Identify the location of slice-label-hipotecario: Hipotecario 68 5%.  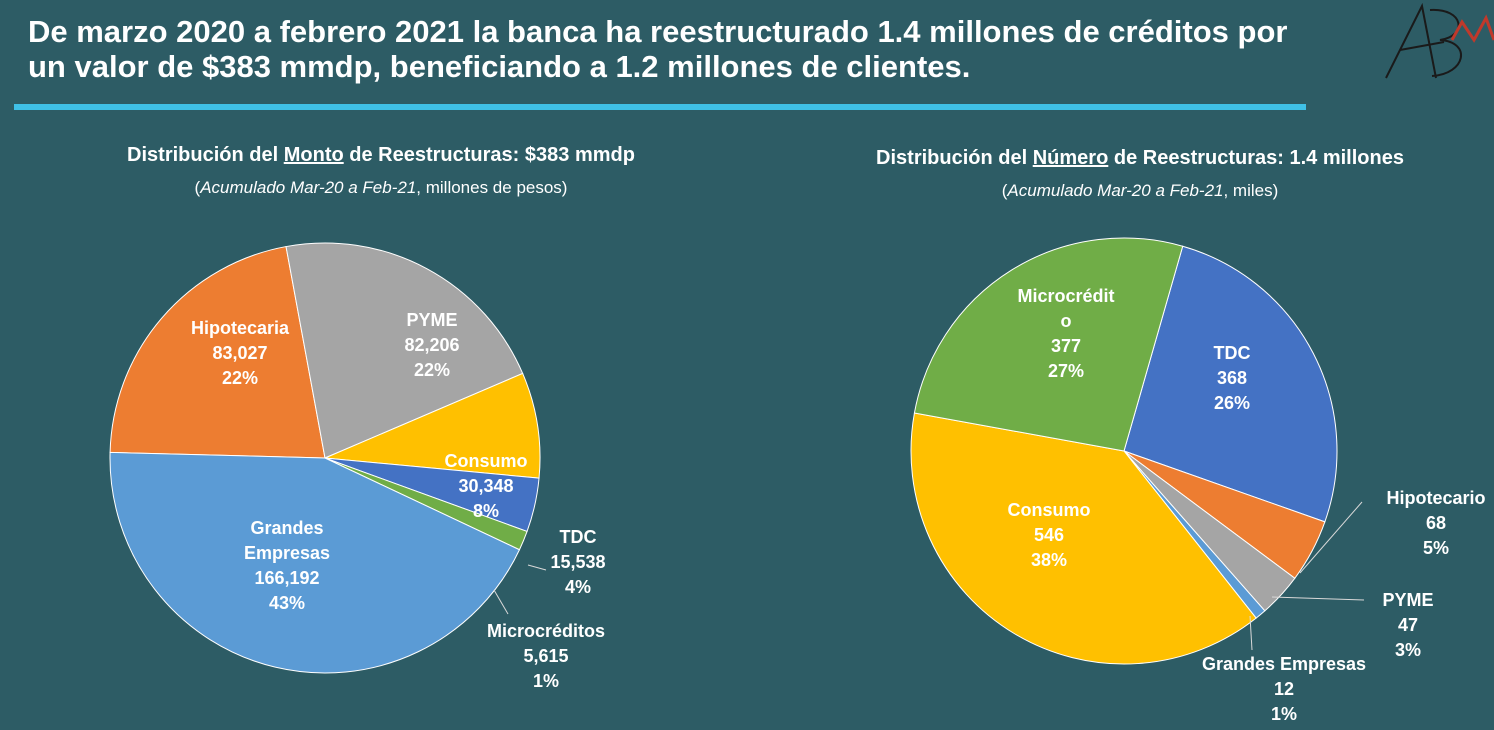
(1435, 523).